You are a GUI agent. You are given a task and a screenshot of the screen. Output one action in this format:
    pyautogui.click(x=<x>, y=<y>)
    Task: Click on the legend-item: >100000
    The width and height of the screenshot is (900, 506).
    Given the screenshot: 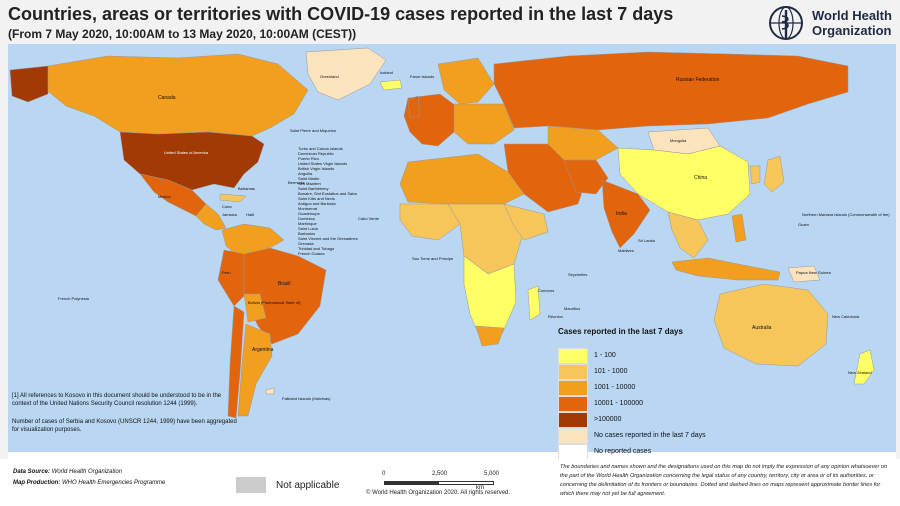 What is the action you would take?
    pyautogui.click(x=648, y=420)
    